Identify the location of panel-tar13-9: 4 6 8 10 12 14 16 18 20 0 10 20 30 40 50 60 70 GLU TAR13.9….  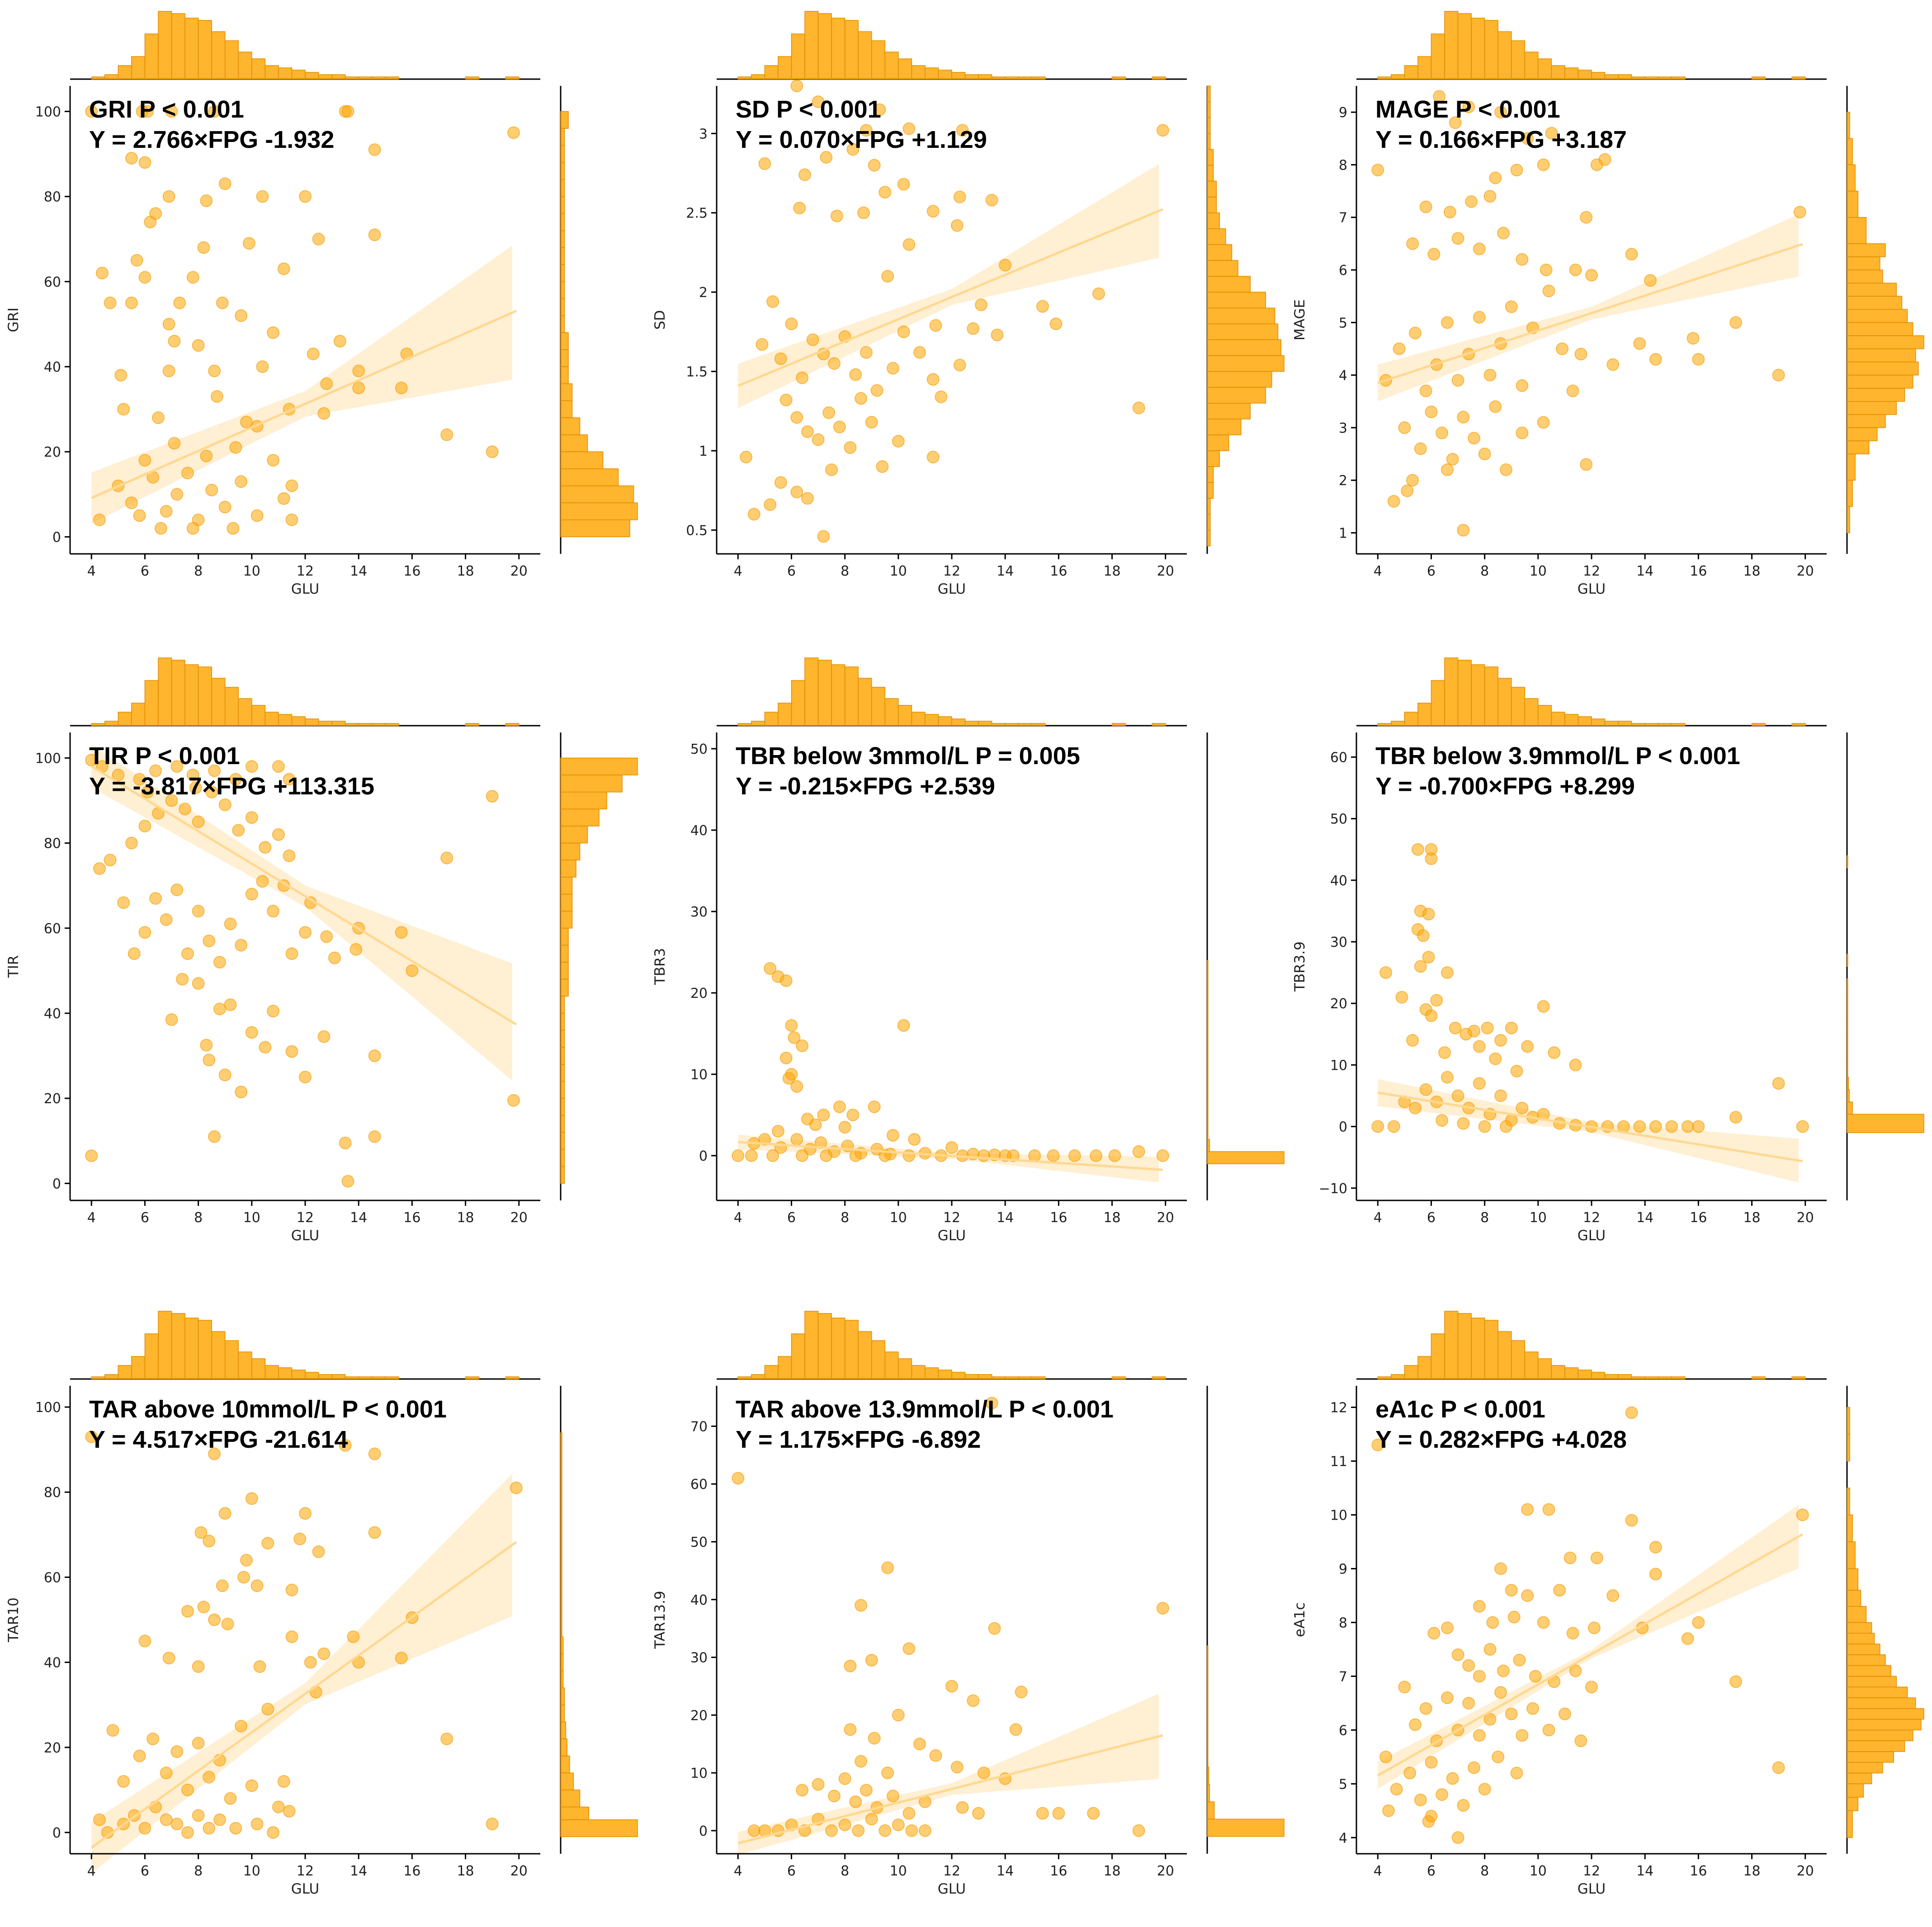
(968, 1604).